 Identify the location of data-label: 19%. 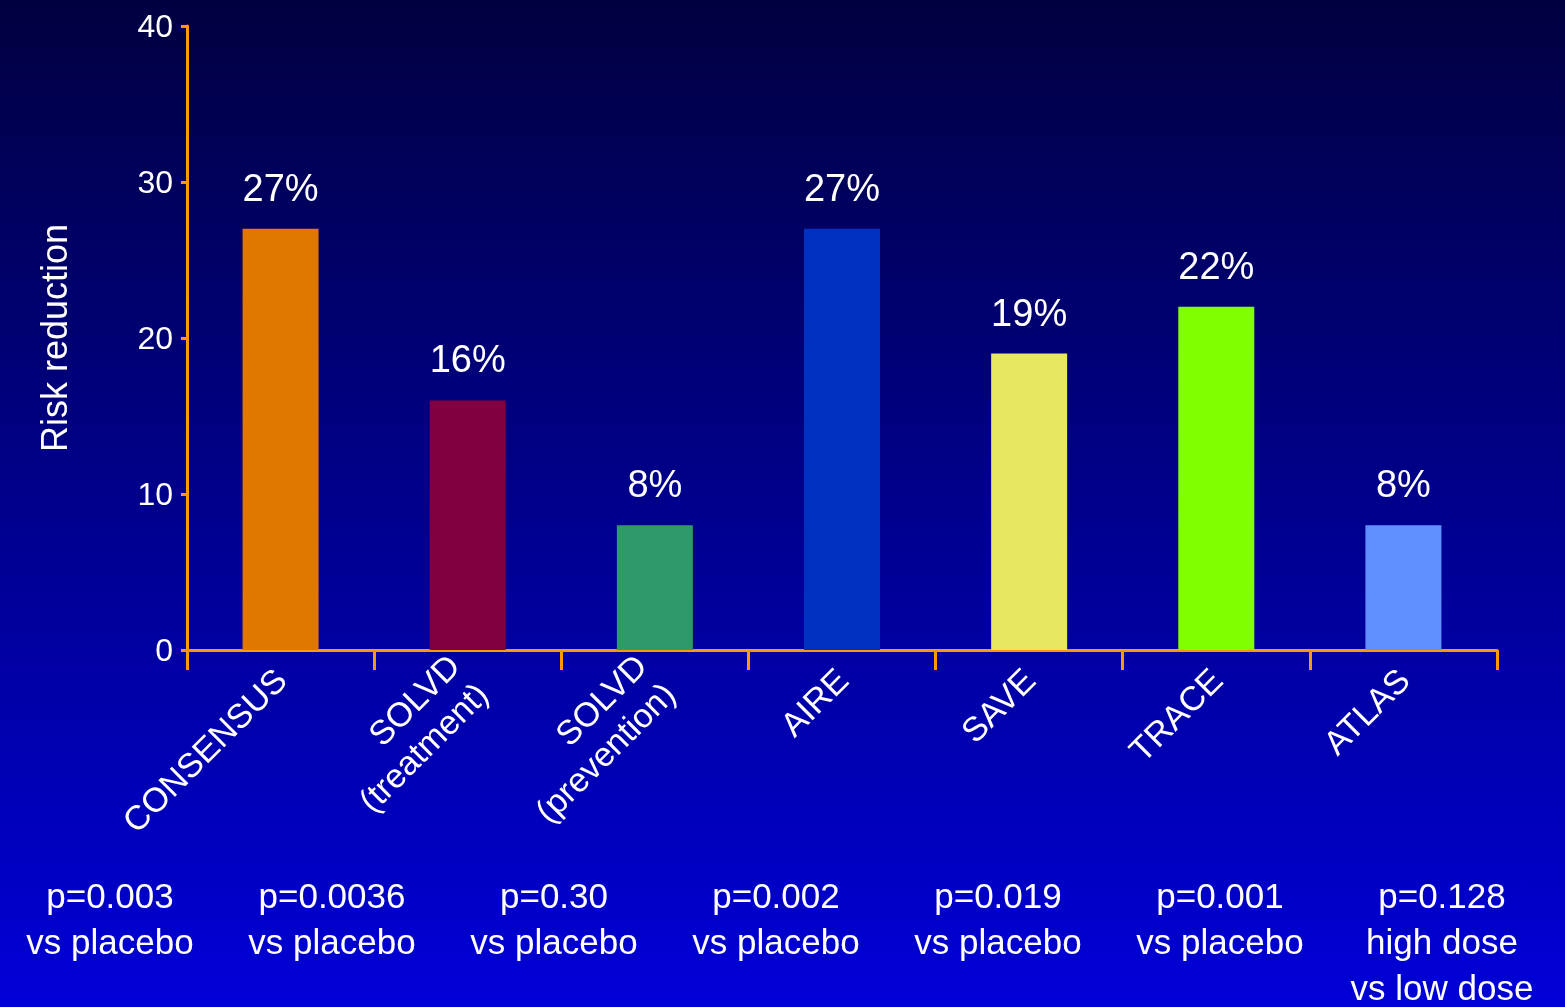
(1029, 312).